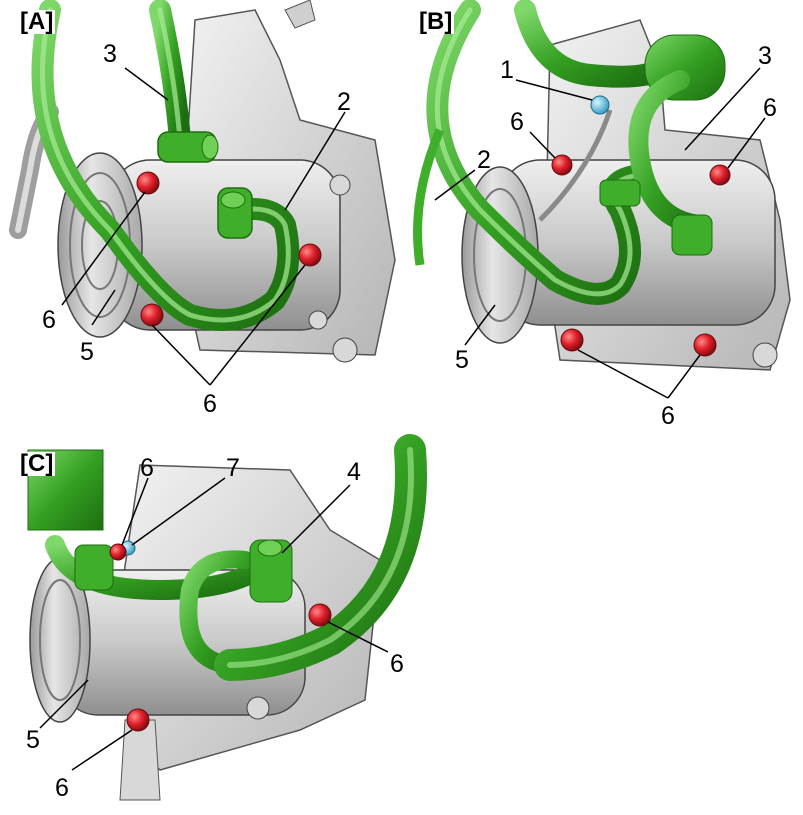 Image resolution: width=803 pixels, height=815 pixels. Describe the element at coordinates (49, 320) in the screenshot. I see `callout-a-6a: 6` at that location.